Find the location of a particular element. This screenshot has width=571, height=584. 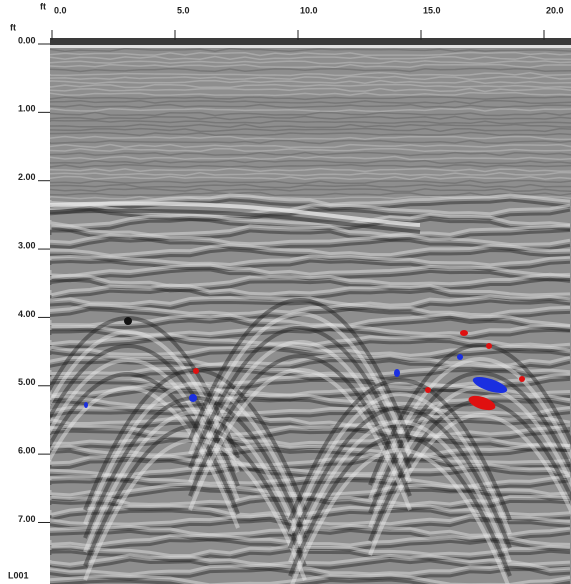

y-tick-label: 1.00 is located at coordinates (27, 109).